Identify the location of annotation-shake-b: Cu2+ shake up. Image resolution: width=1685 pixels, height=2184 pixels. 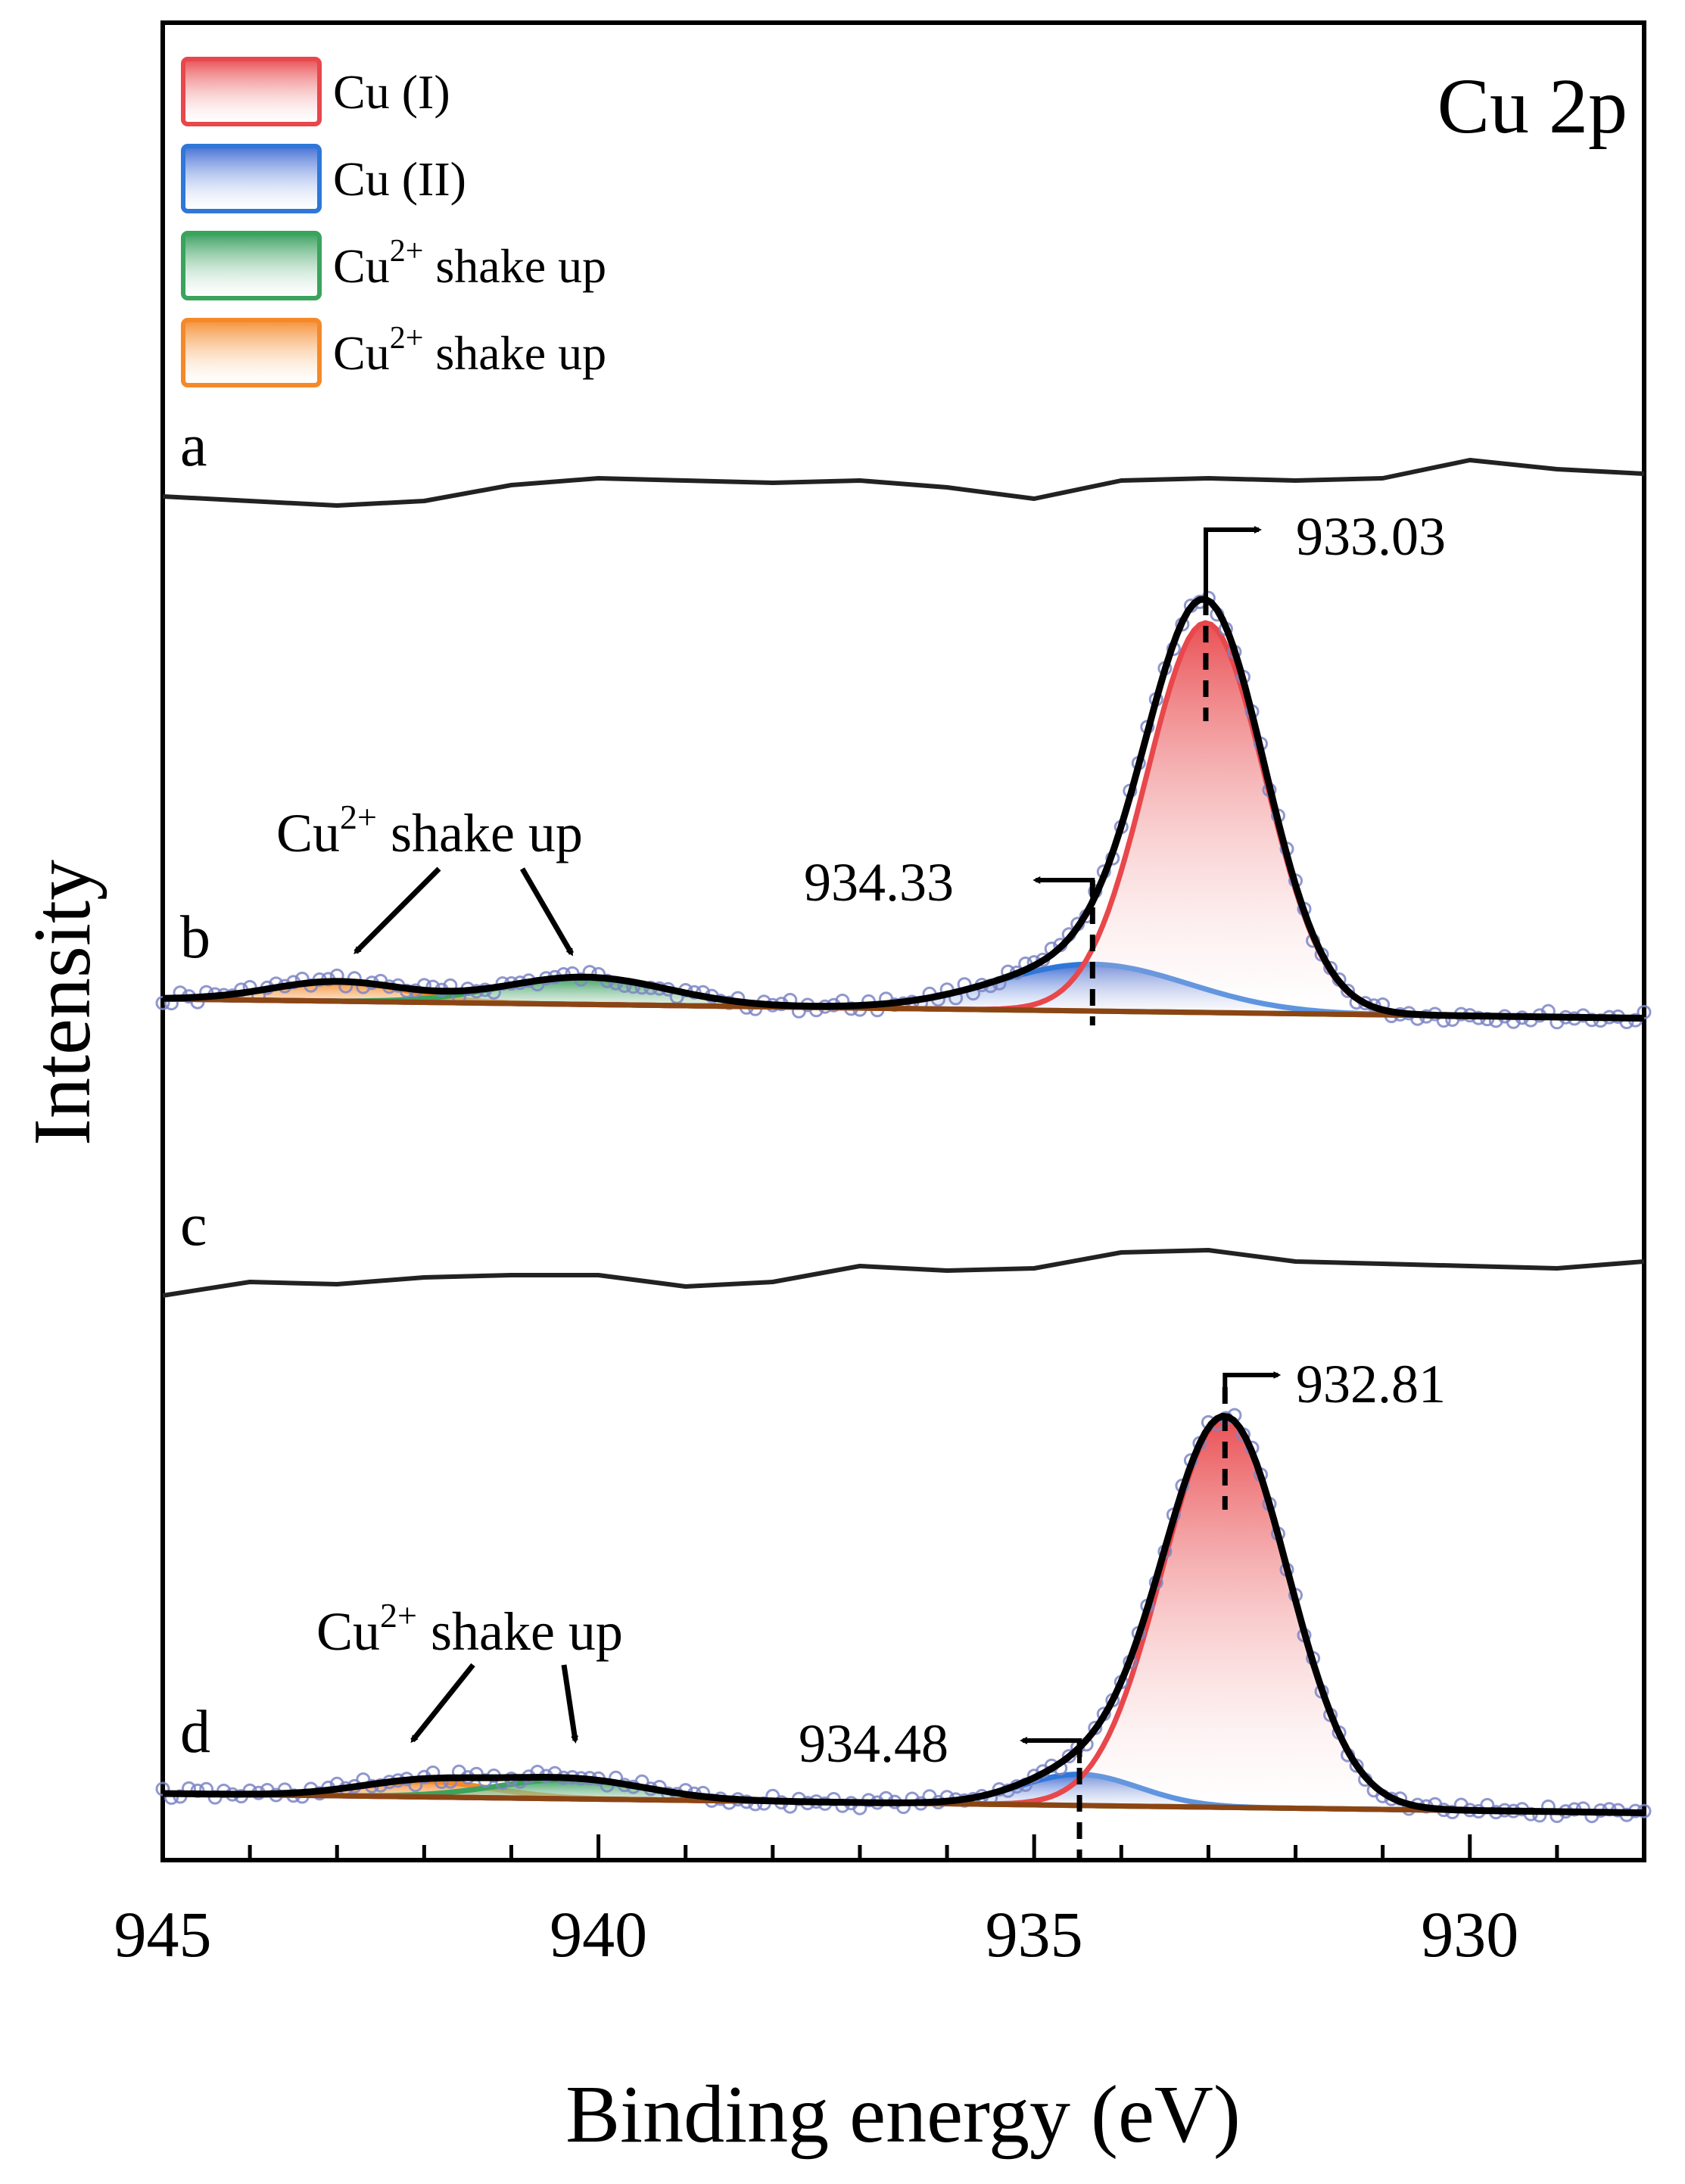
(429, 830).